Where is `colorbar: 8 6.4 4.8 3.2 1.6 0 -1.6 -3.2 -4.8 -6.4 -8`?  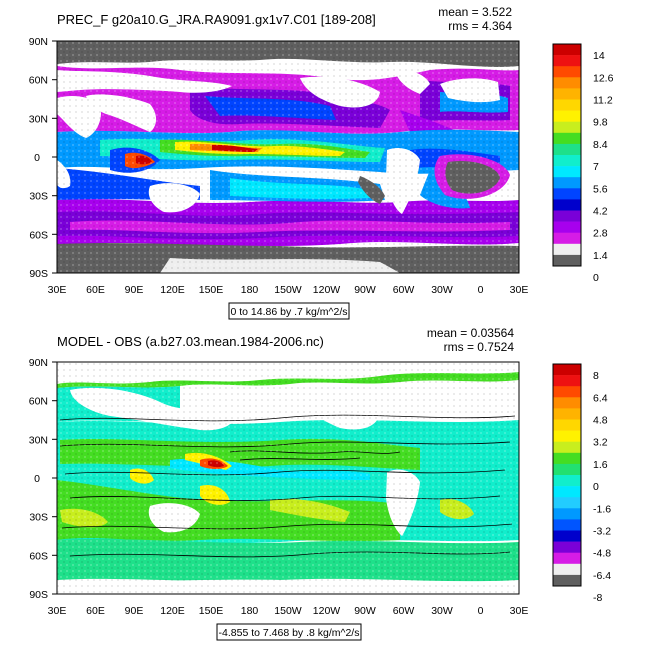 colorbar: 8 6.4 4.8 3.2 1.6 0 -1.6 -3.2 -4.8 -6.4 -8 is located at coordinates (581, 483).